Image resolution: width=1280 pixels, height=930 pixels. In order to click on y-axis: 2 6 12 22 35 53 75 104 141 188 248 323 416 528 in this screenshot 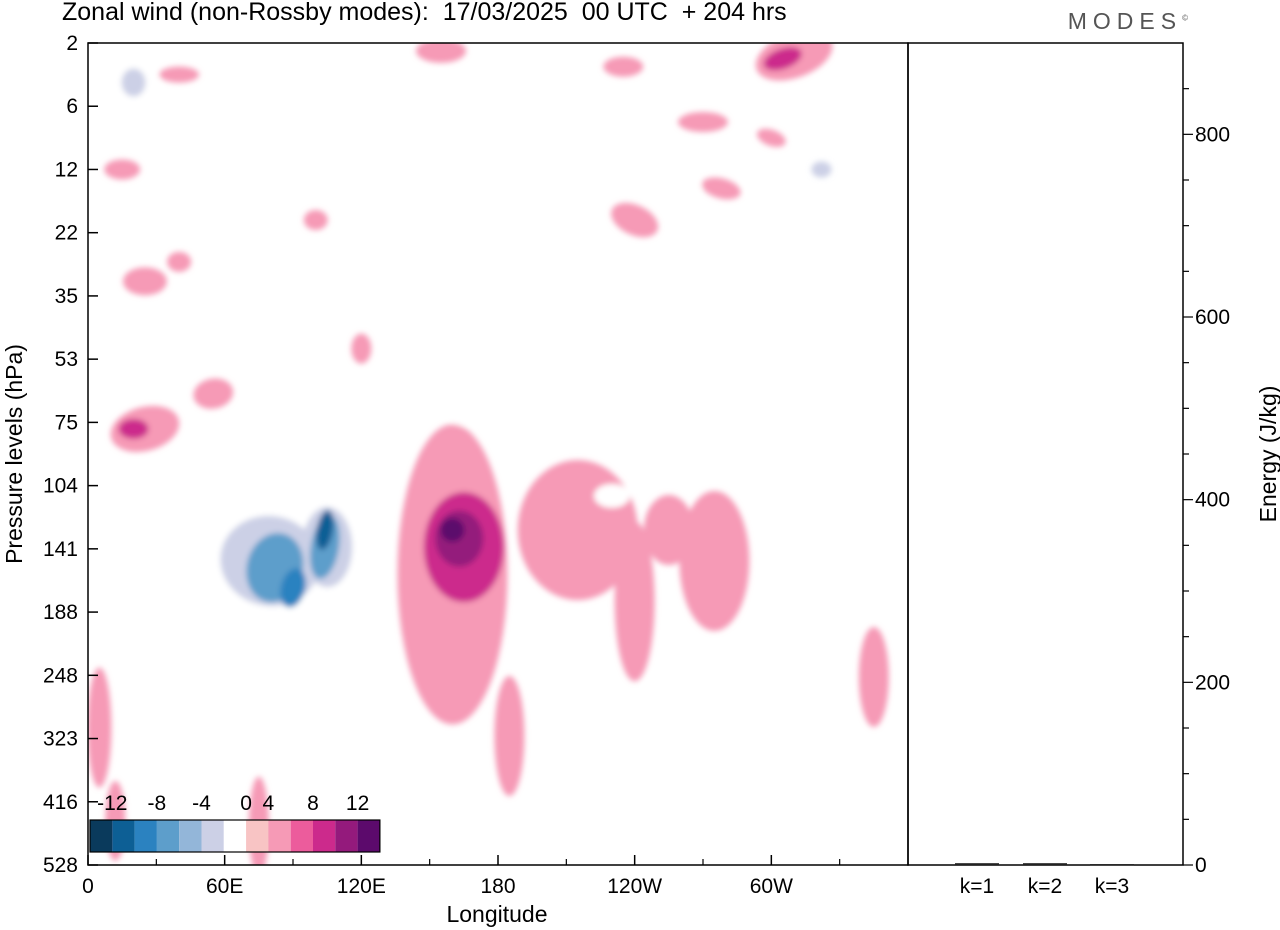, I will do `click(70, 454)`.